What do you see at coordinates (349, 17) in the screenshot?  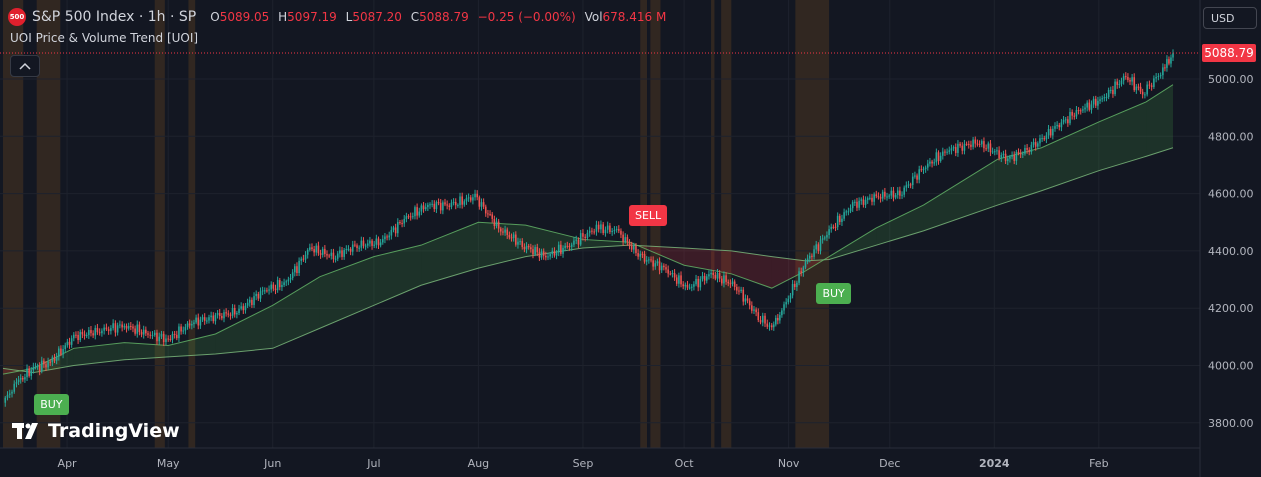 I see `low-label: L` at bounding box center [349, 17].